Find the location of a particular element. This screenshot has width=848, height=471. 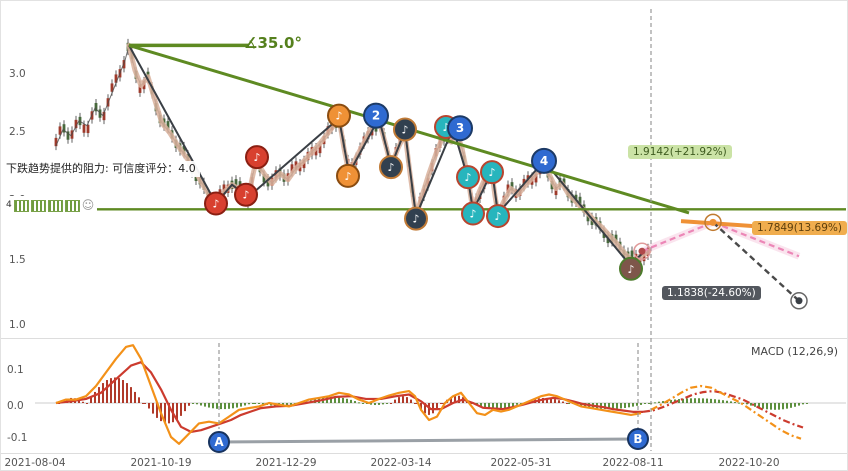

smiley-icon: ☺ is located at coordinates (88, 205).